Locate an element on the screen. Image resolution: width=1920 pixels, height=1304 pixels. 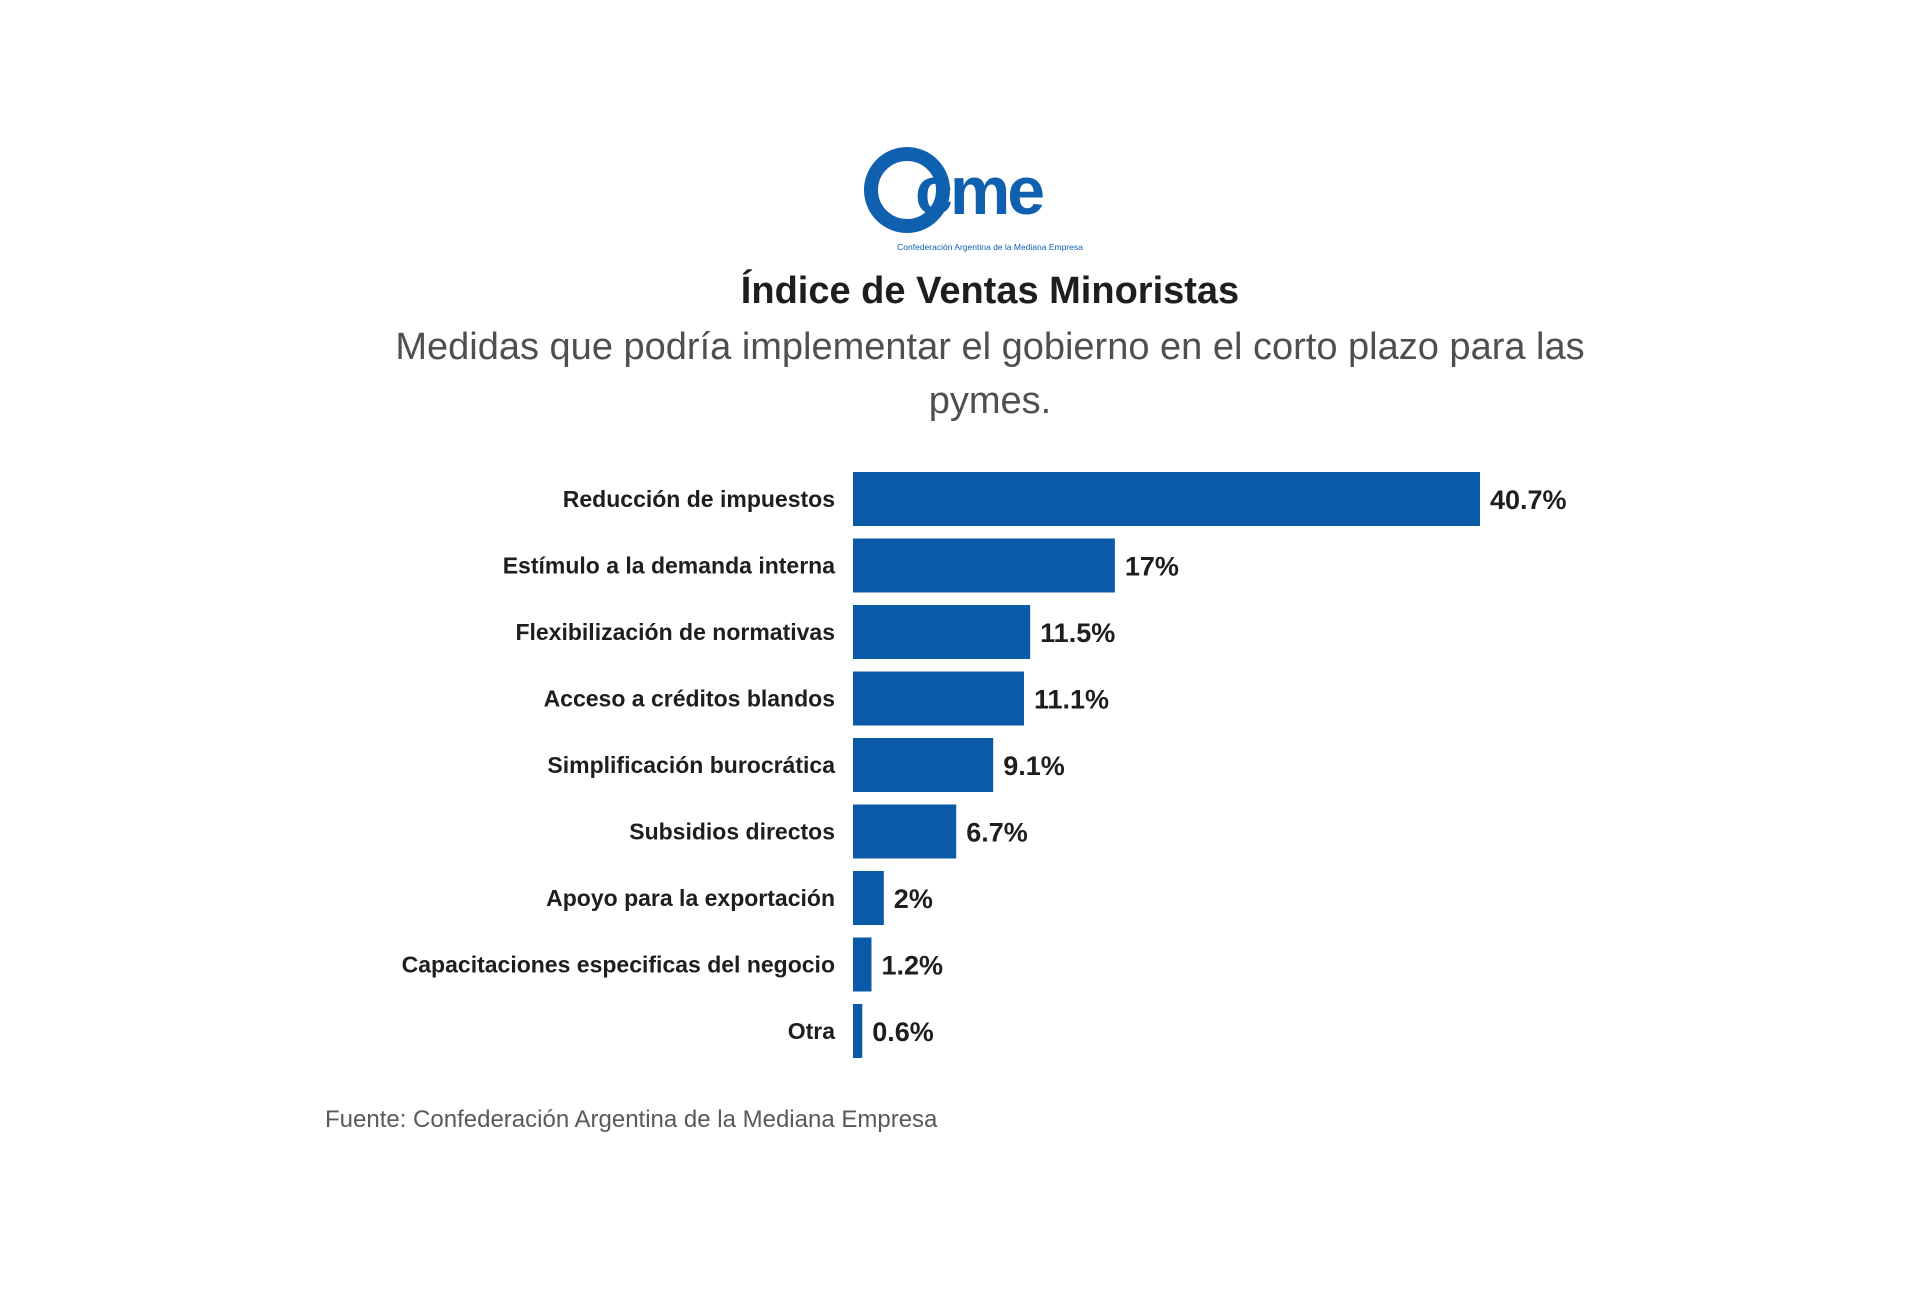
chart-title: Índice de Ventas Minoristas is located at coordinates (990, 291).